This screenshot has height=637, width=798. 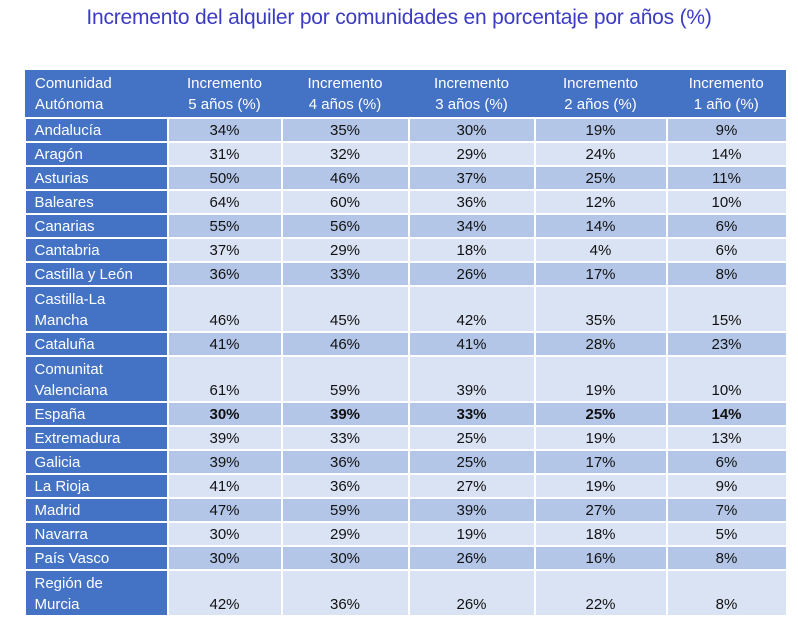 What do you see at coordinates (96, 378) in the screenshot?
I see `row-label: Comunitat Valenciana` at bounding box center [96, 378].